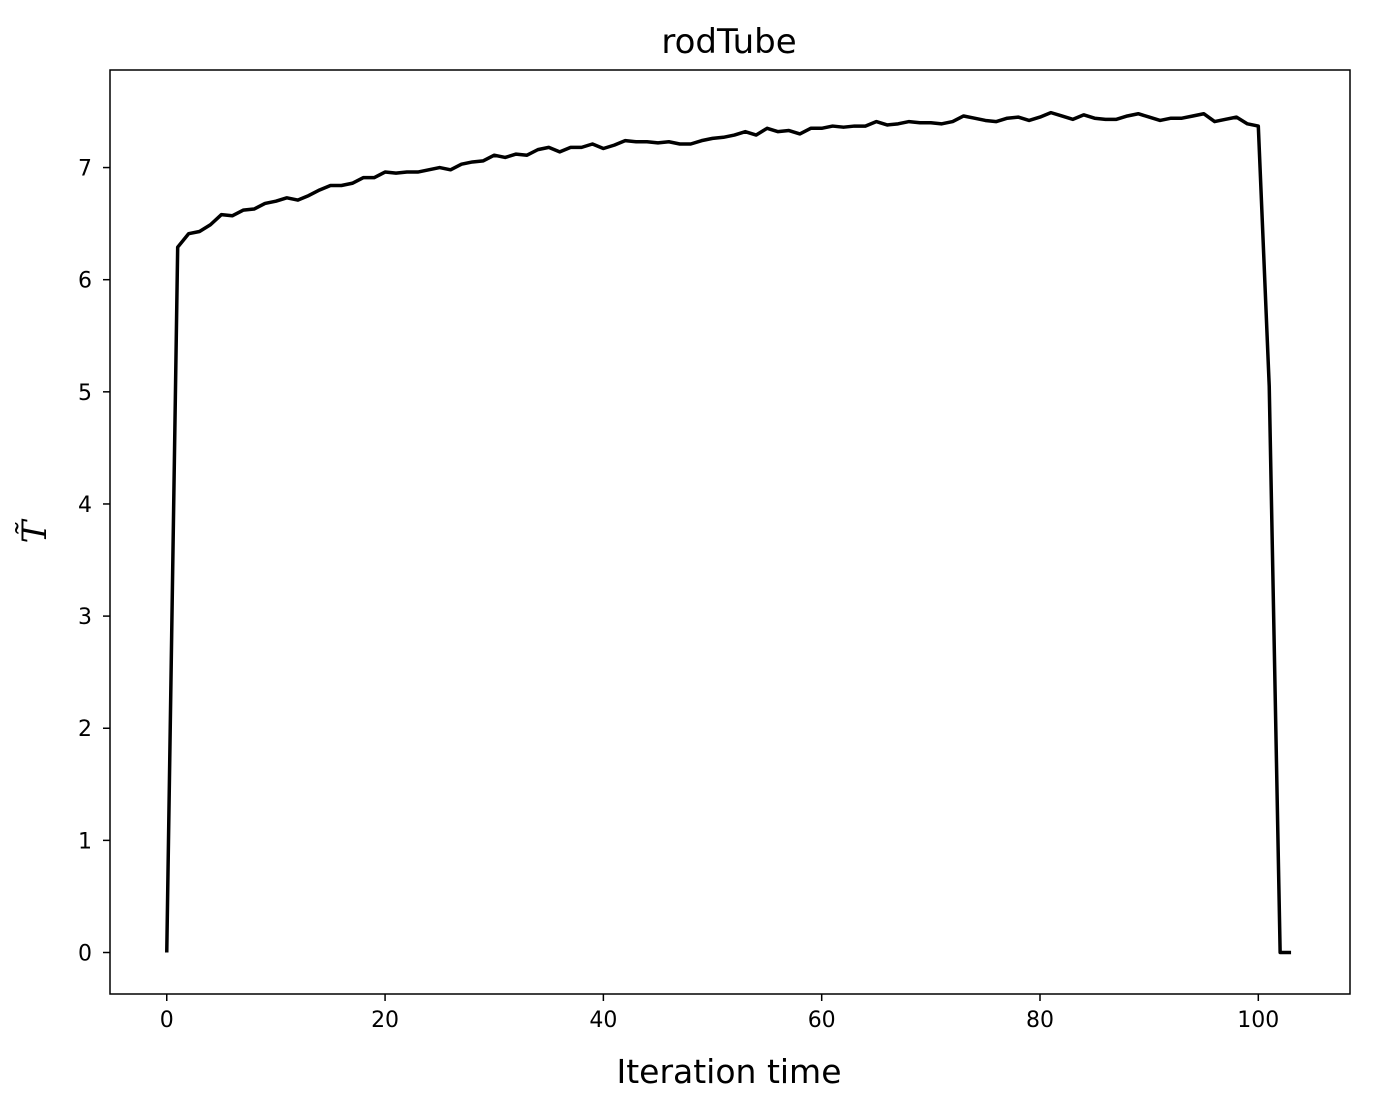  What do you see at coordinates (85, 841) in the screenshot?
I see `y-tick-label-1: 1` at bounding box center [85, 841].